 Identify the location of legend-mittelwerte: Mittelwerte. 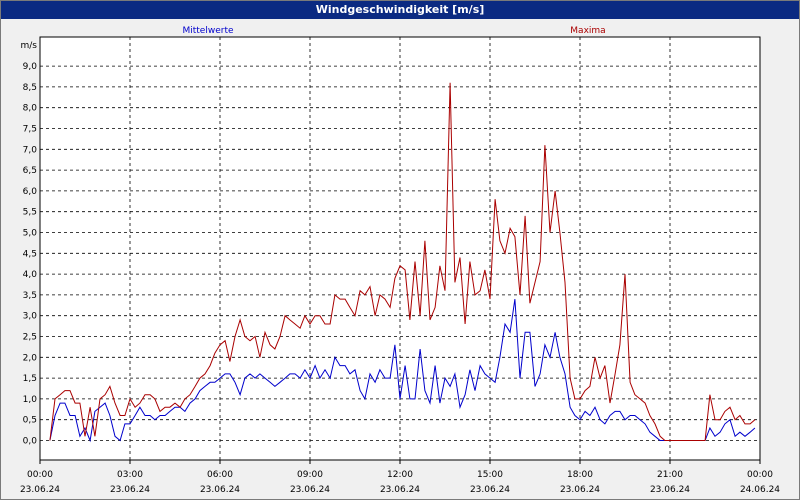
(207, 31).